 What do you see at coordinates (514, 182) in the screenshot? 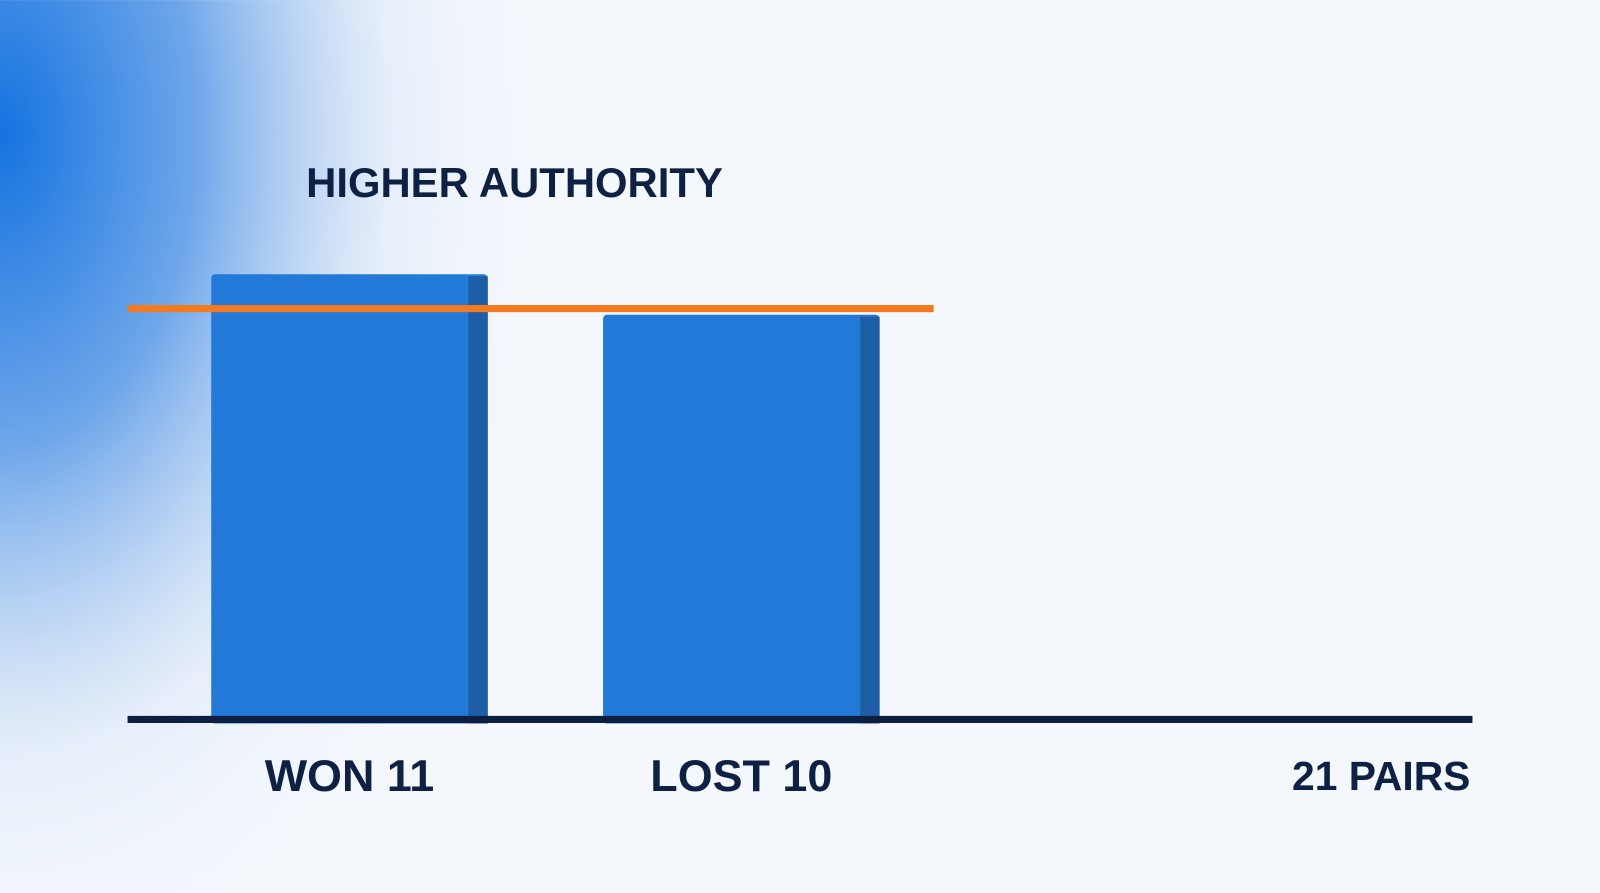
I see `chart-title: HIGHER AUTHORITY` at bounding box center [514, 182].